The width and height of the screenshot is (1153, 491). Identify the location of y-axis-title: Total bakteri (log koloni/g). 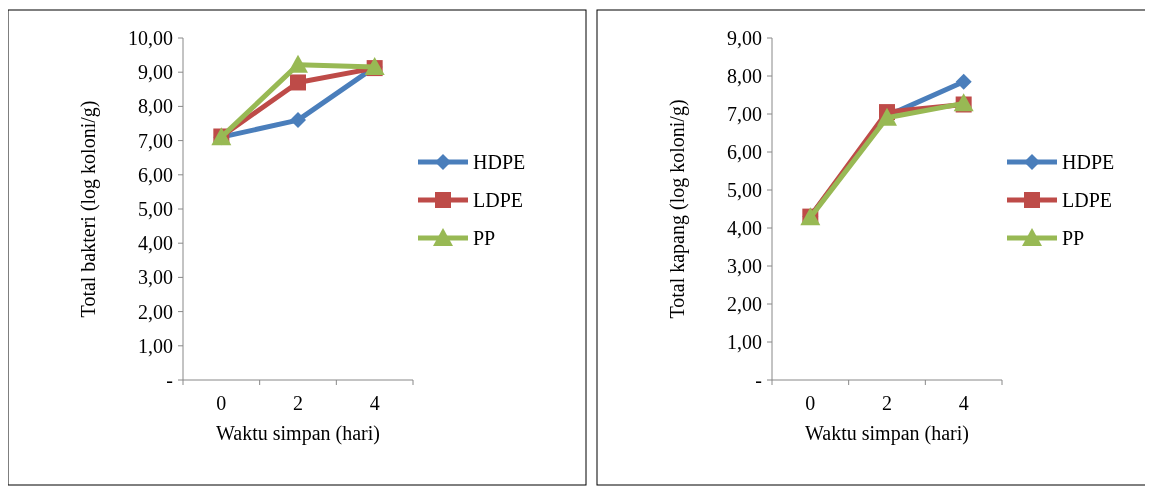
(88, 209).